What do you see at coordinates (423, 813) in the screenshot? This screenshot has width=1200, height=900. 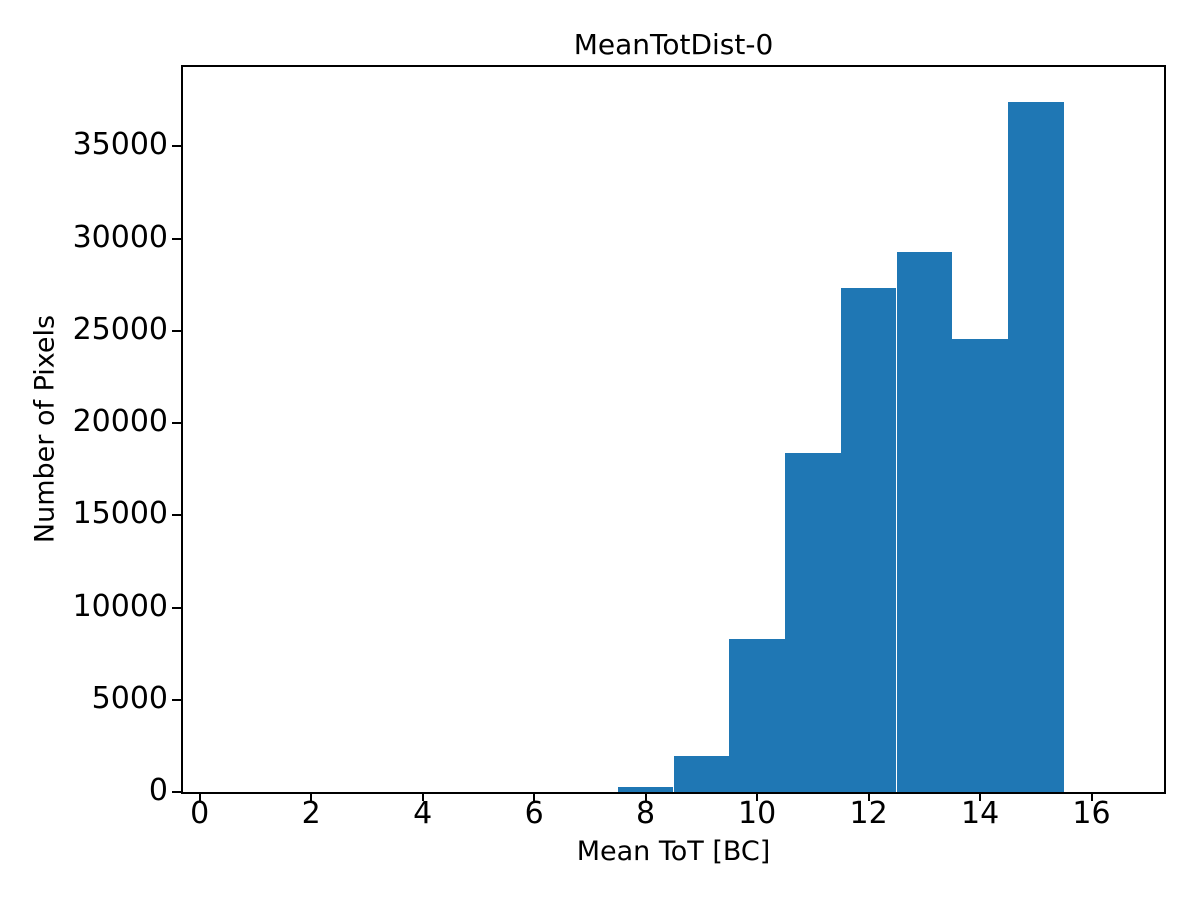 I see `x-tick-label: 4` at bounding box center [423, 813].